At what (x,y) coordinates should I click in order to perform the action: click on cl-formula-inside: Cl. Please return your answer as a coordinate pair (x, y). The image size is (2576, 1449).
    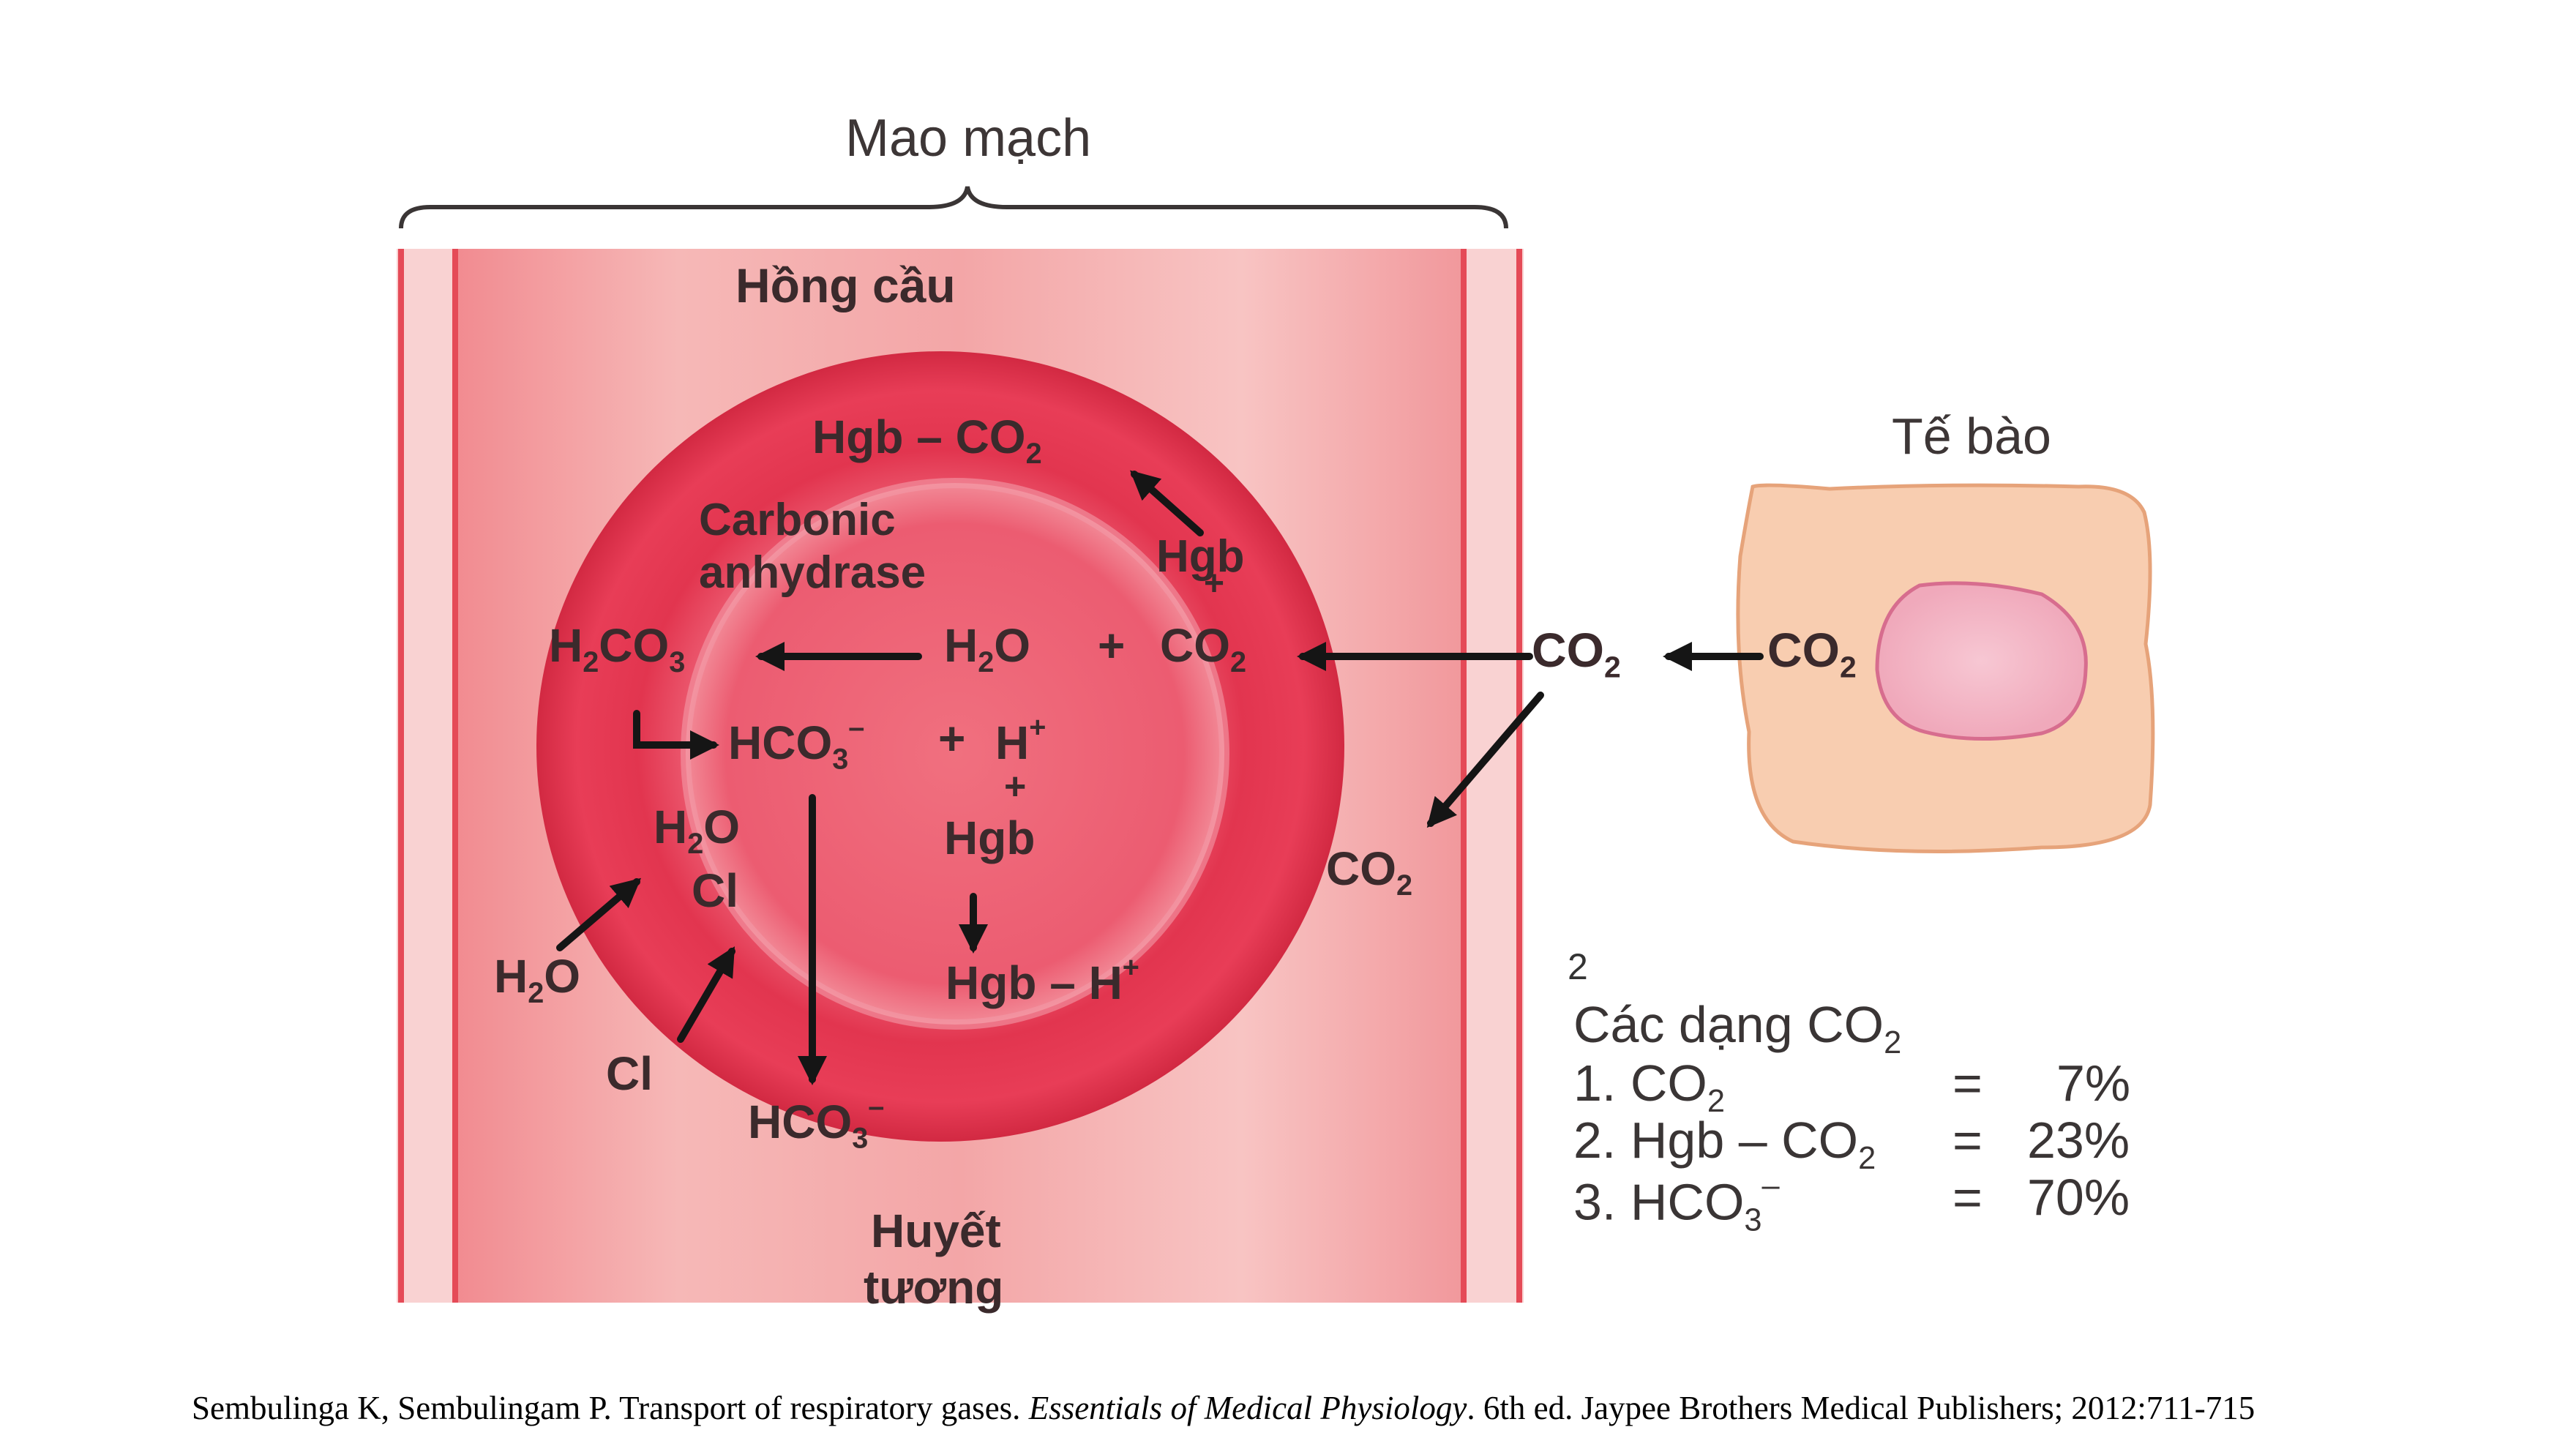
    Looking at the image, I should click on (715, 890).